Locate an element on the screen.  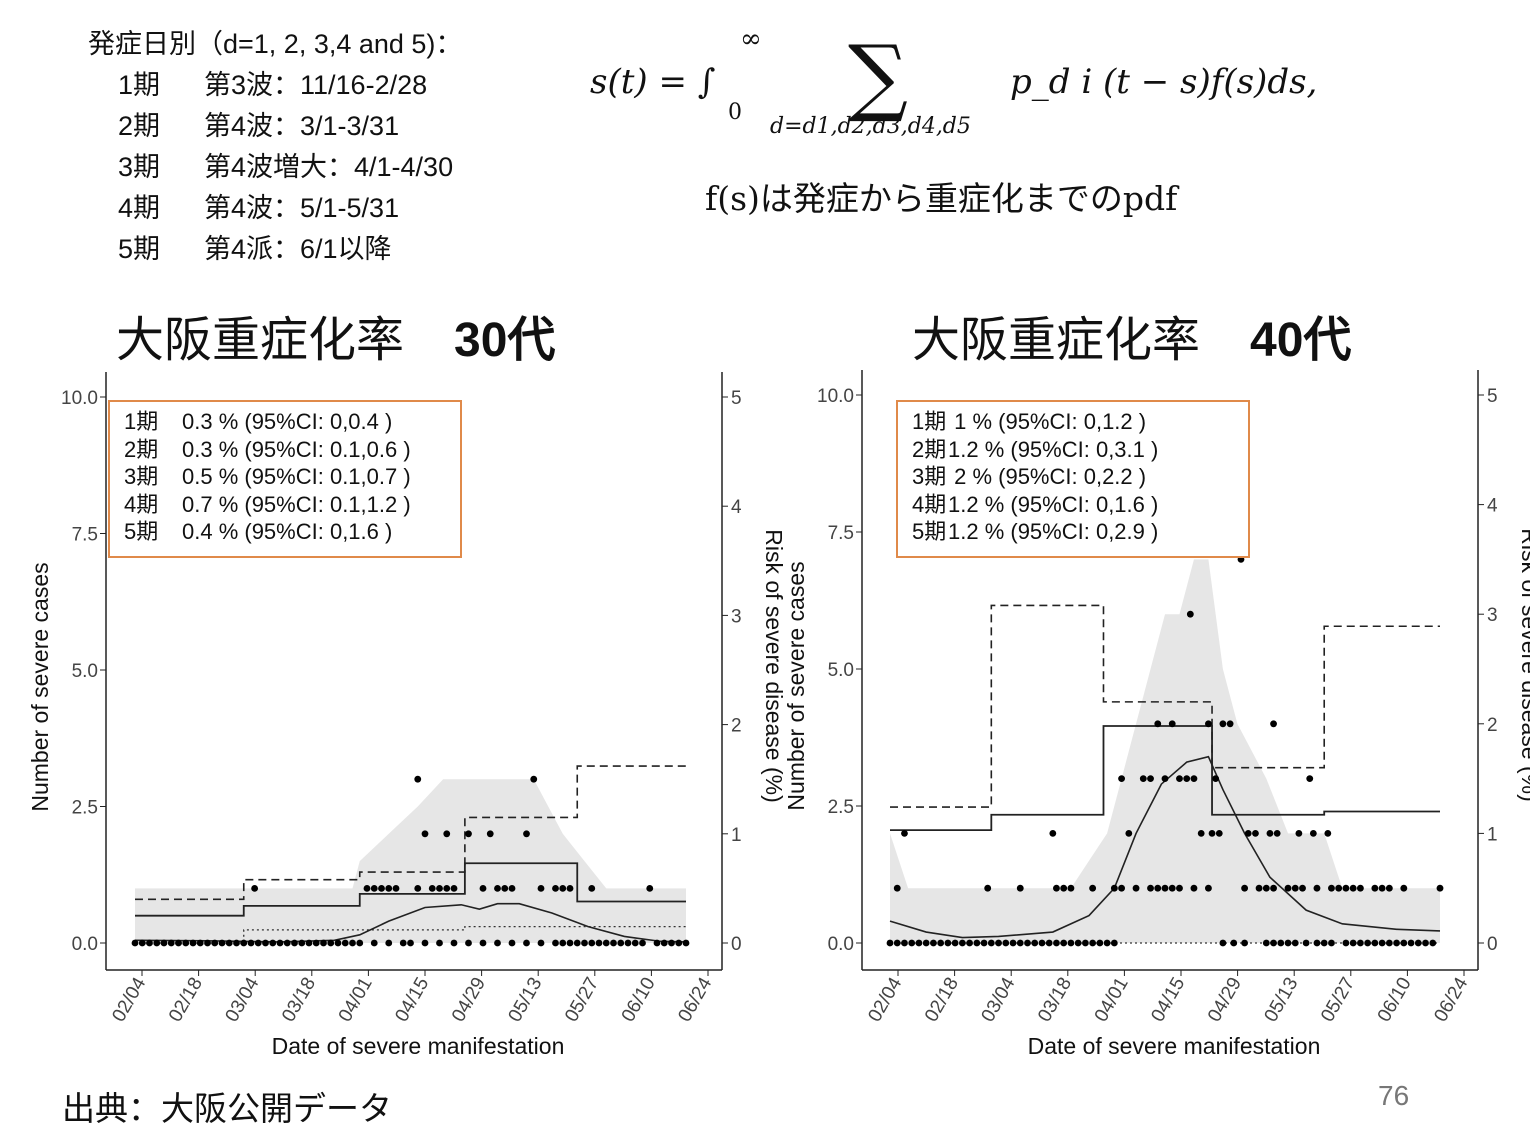
legend-value: 1.2 % (95%CI: 0,3.1 ) is located at coordinates (1053, 449).